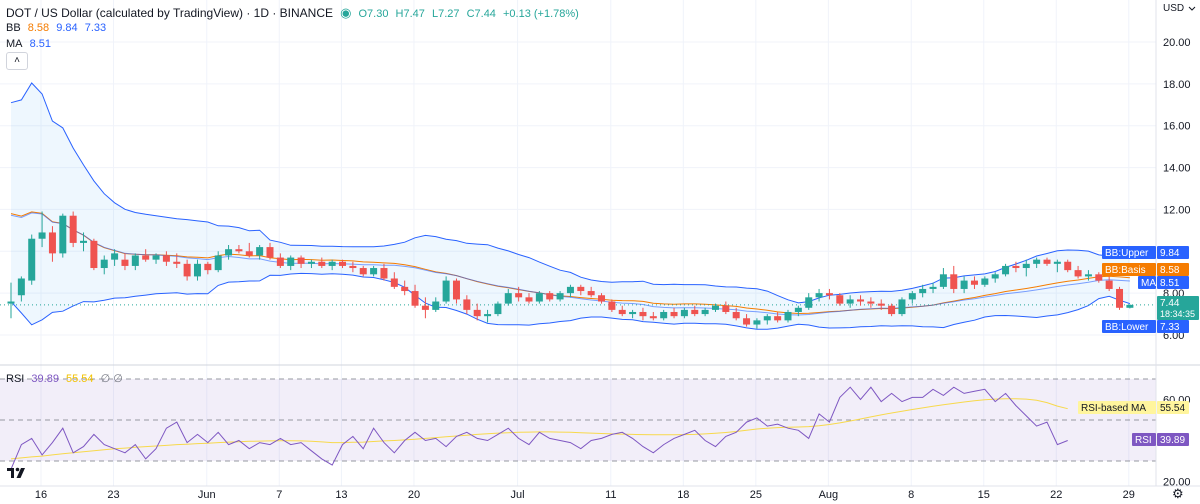 The image size is (1200, 504). Describe the element at coordinates (66, 378) in the screenshot. I see `rsi-legend: RSI 39.89 55.54 ∅ ∅` at that location.